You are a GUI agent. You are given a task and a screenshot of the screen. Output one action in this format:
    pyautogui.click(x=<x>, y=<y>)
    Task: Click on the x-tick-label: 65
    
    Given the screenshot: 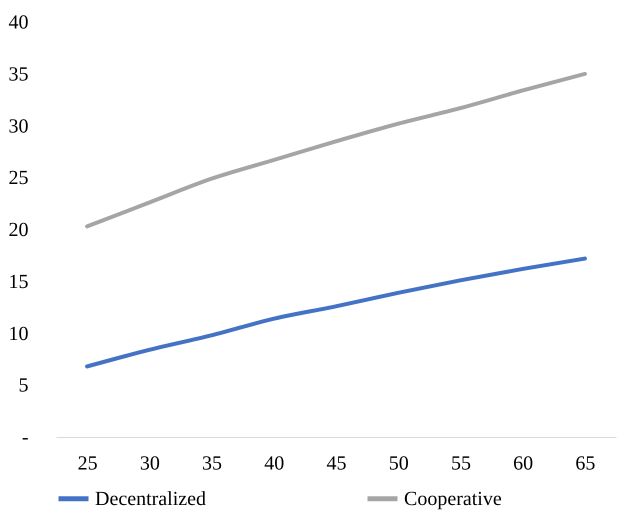 What is the action you would take?
    pyautogui.click(x=585, y=463)
    